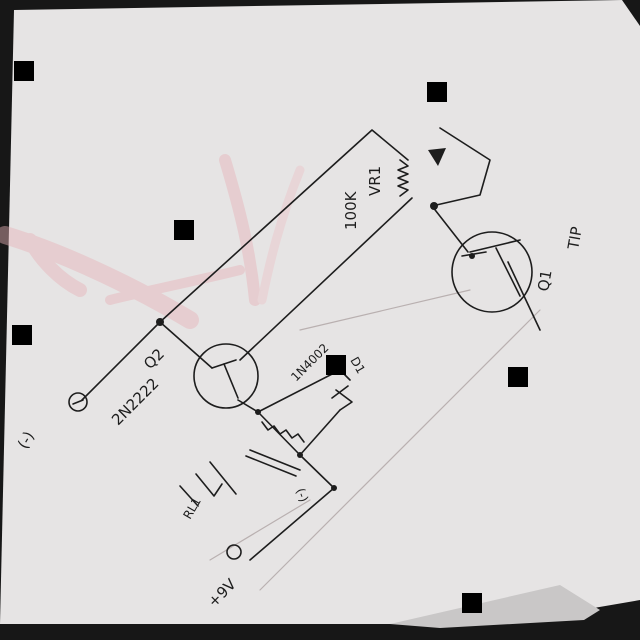 The width and height of the screenshot is (640, 640). Describe the element at coordinates (492, 272) in the screenshot. I see `transistor-q1` at that location.